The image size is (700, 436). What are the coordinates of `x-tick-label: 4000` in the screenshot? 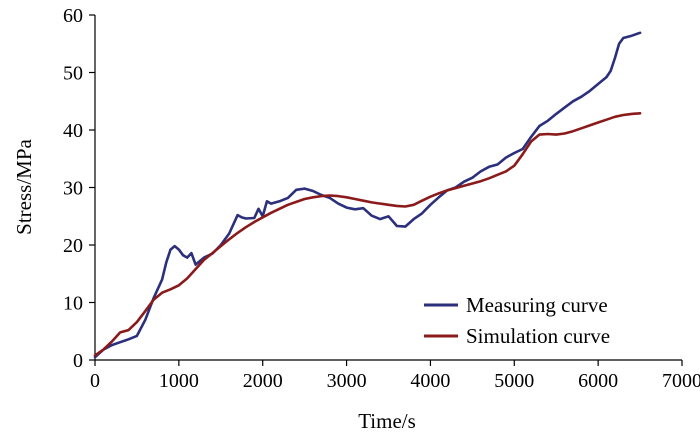 It's located at (430, 381).